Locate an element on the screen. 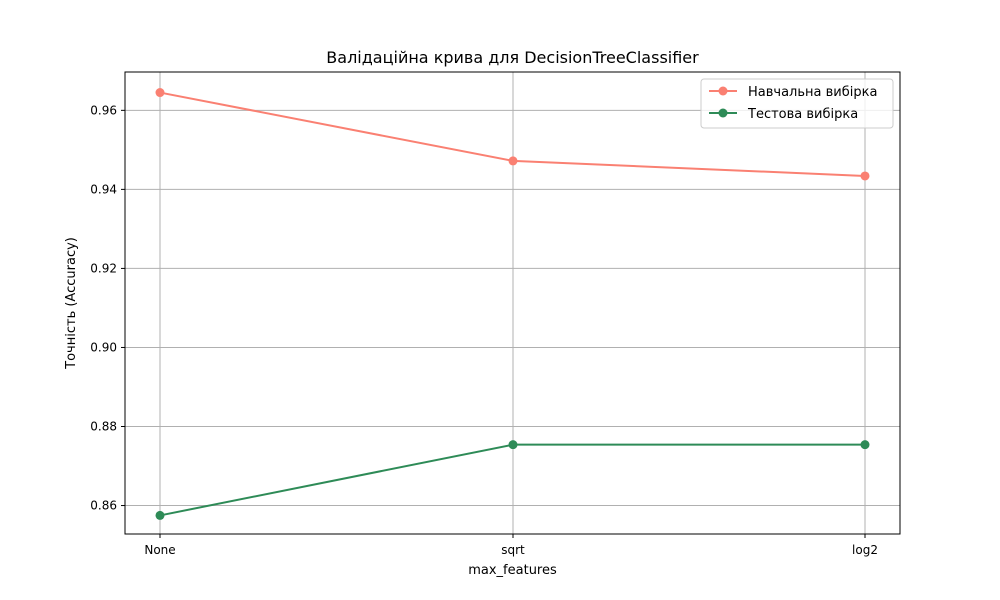  legend: Навчальна вибірка Тестова вибірка is located at coordinates (797, 103).